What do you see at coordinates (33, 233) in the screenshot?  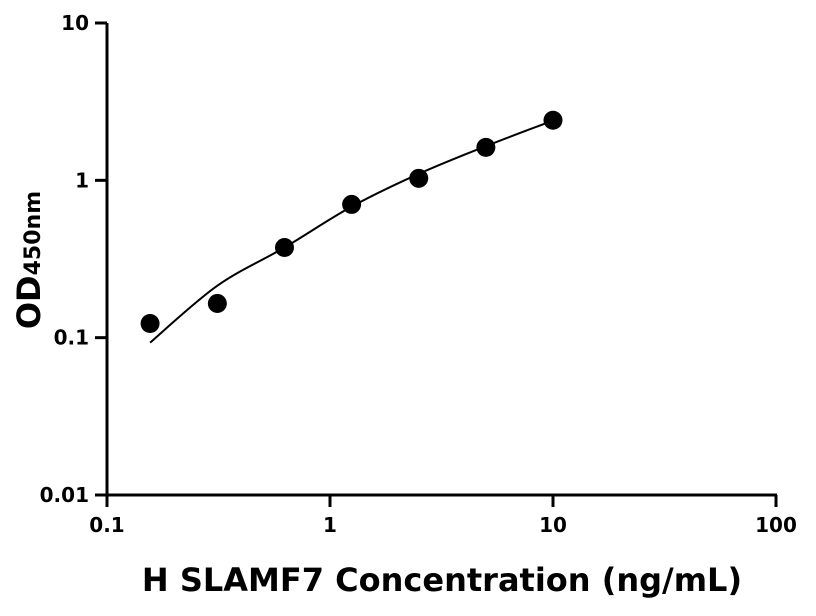 I see `y-axis-label-subscript: 450nm` at bounding box center [33, 233].